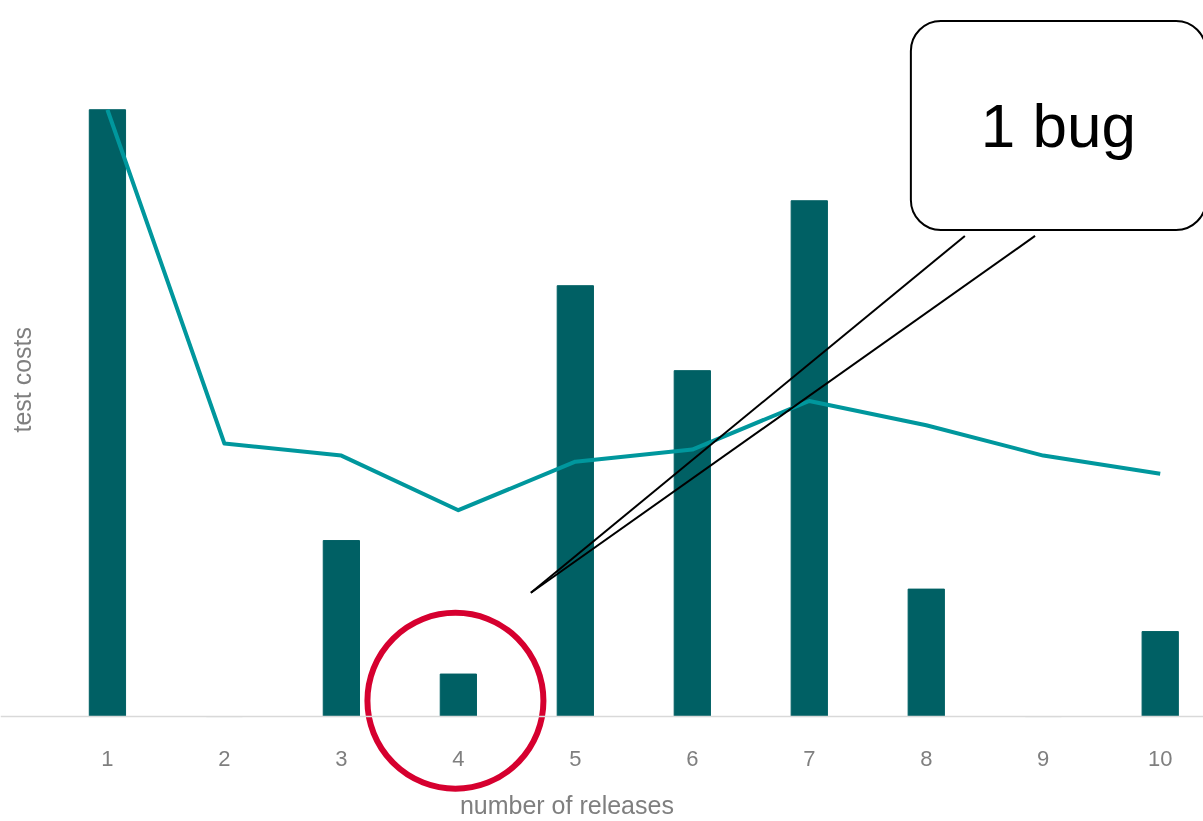 Image resolution: width=1203 pixels, height=821 pixels. Describe the element at coordinates (809, 759) in the screenshot. I see `x-tick-label: 7` at that location.